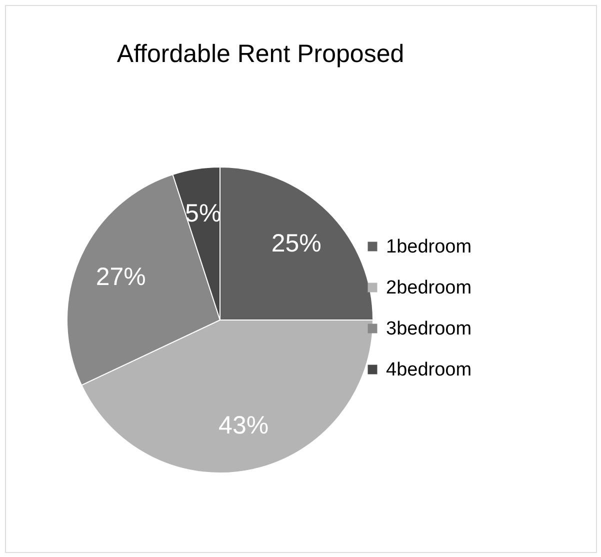  What do you see at coordinates (203, 213) in the screenshot?
I see `data-label: 5%` at bounding box center [203, 213].